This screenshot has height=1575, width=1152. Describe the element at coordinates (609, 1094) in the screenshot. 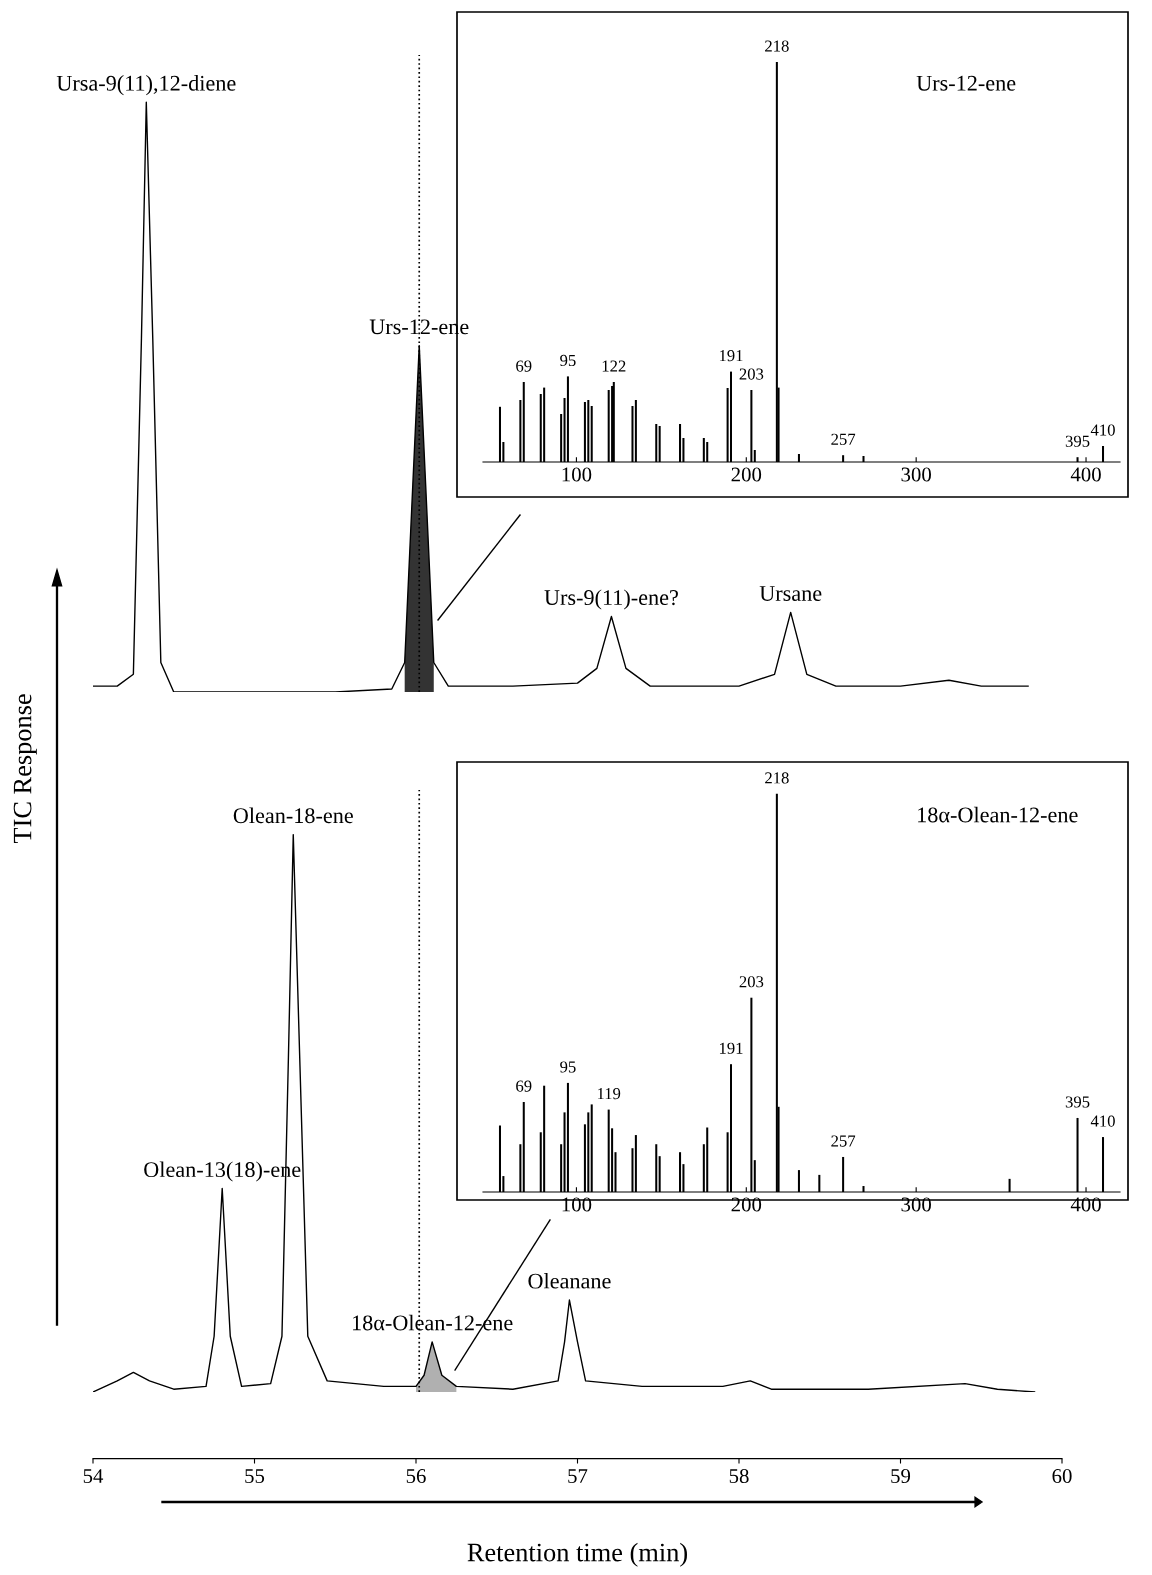

I see `annotation: 119` at that location.